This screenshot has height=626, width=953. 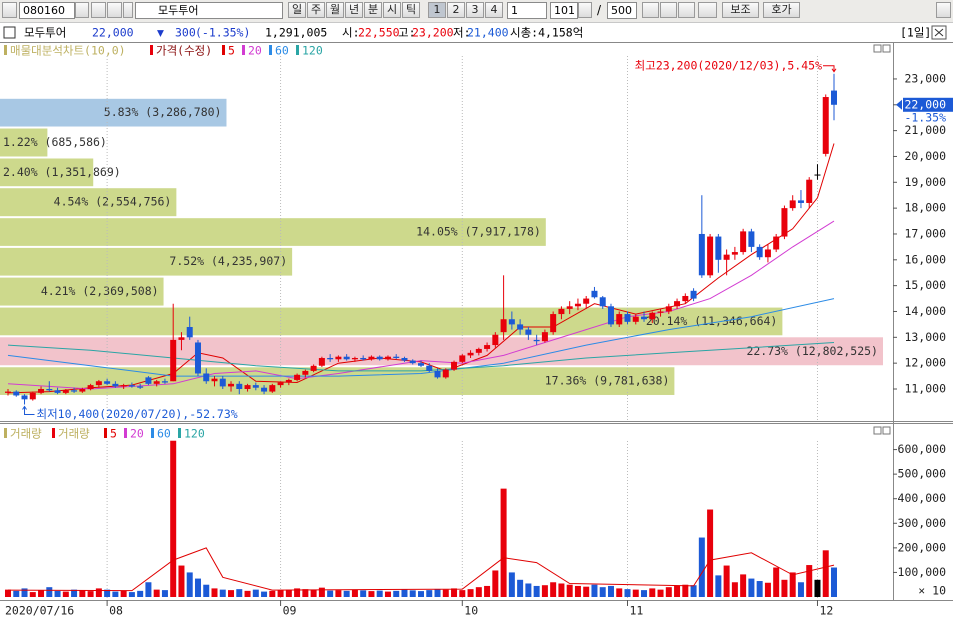 I want to click on aux-button: 보조, so click(x=740, y=10).